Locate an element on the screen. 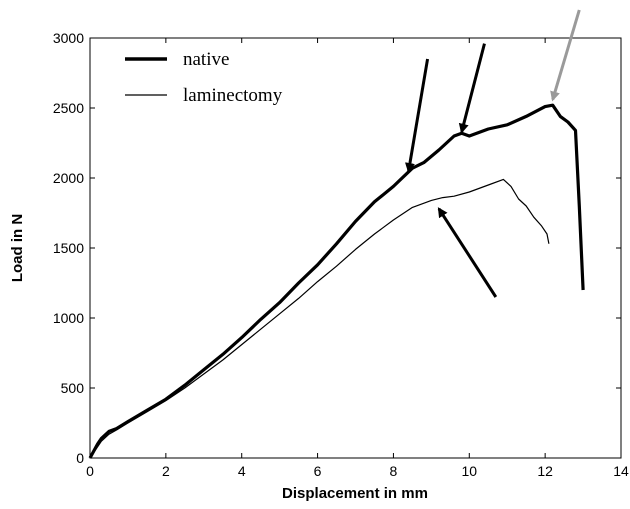 This screenshot has height=509, width=630. legend-label-native: native is located at coordinates (206, 59).